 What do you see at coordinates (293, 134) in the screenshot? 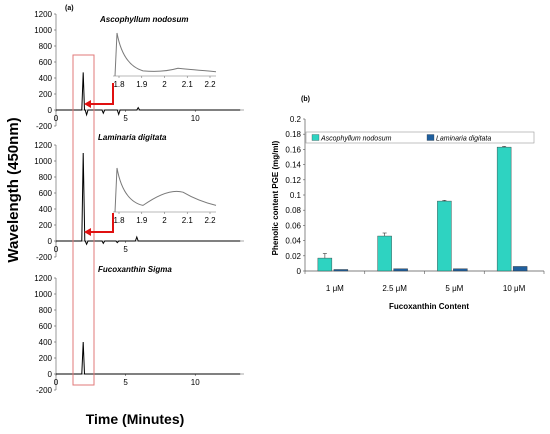
I see `bar-chart-y-tick-label: 0.18` at bounding box center [293, 134].